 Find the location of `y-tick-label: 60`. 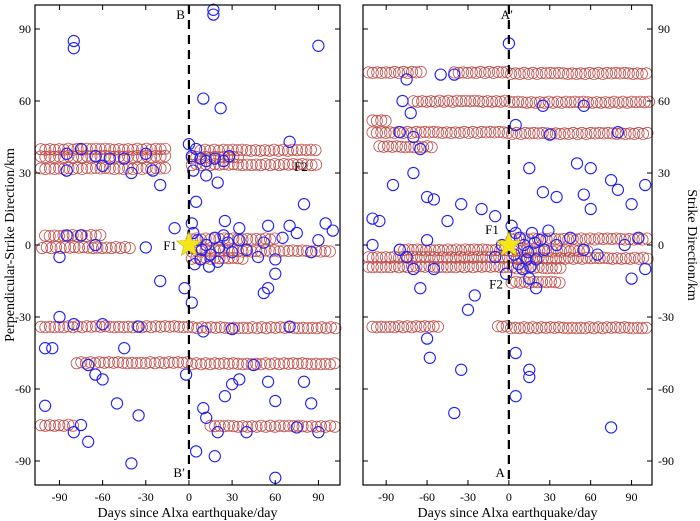

y-tick-label: 60 is located at coordinates (664, 101).